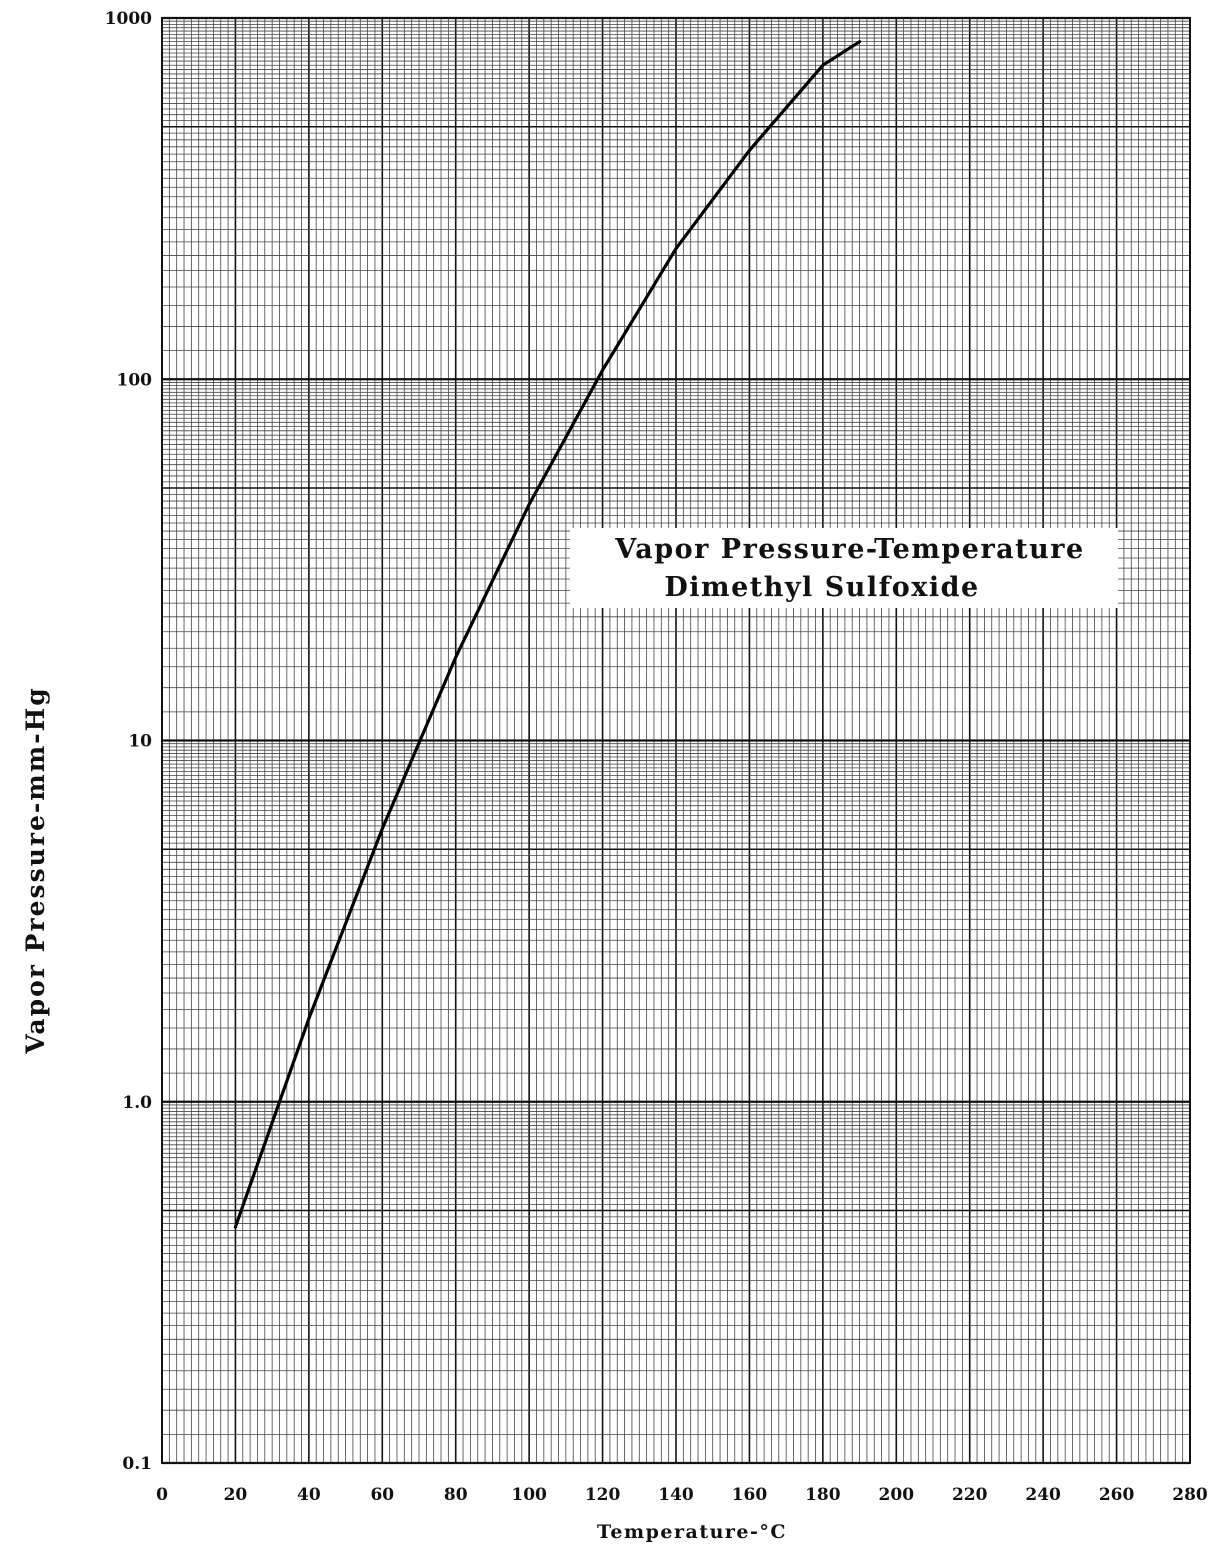 This screenshot has height=1551, width=1212. What do you see at coordinates (137, 1103) in the screenshot?
I see `y-tick-label: 1.0` at bounding box center [137, 1103].